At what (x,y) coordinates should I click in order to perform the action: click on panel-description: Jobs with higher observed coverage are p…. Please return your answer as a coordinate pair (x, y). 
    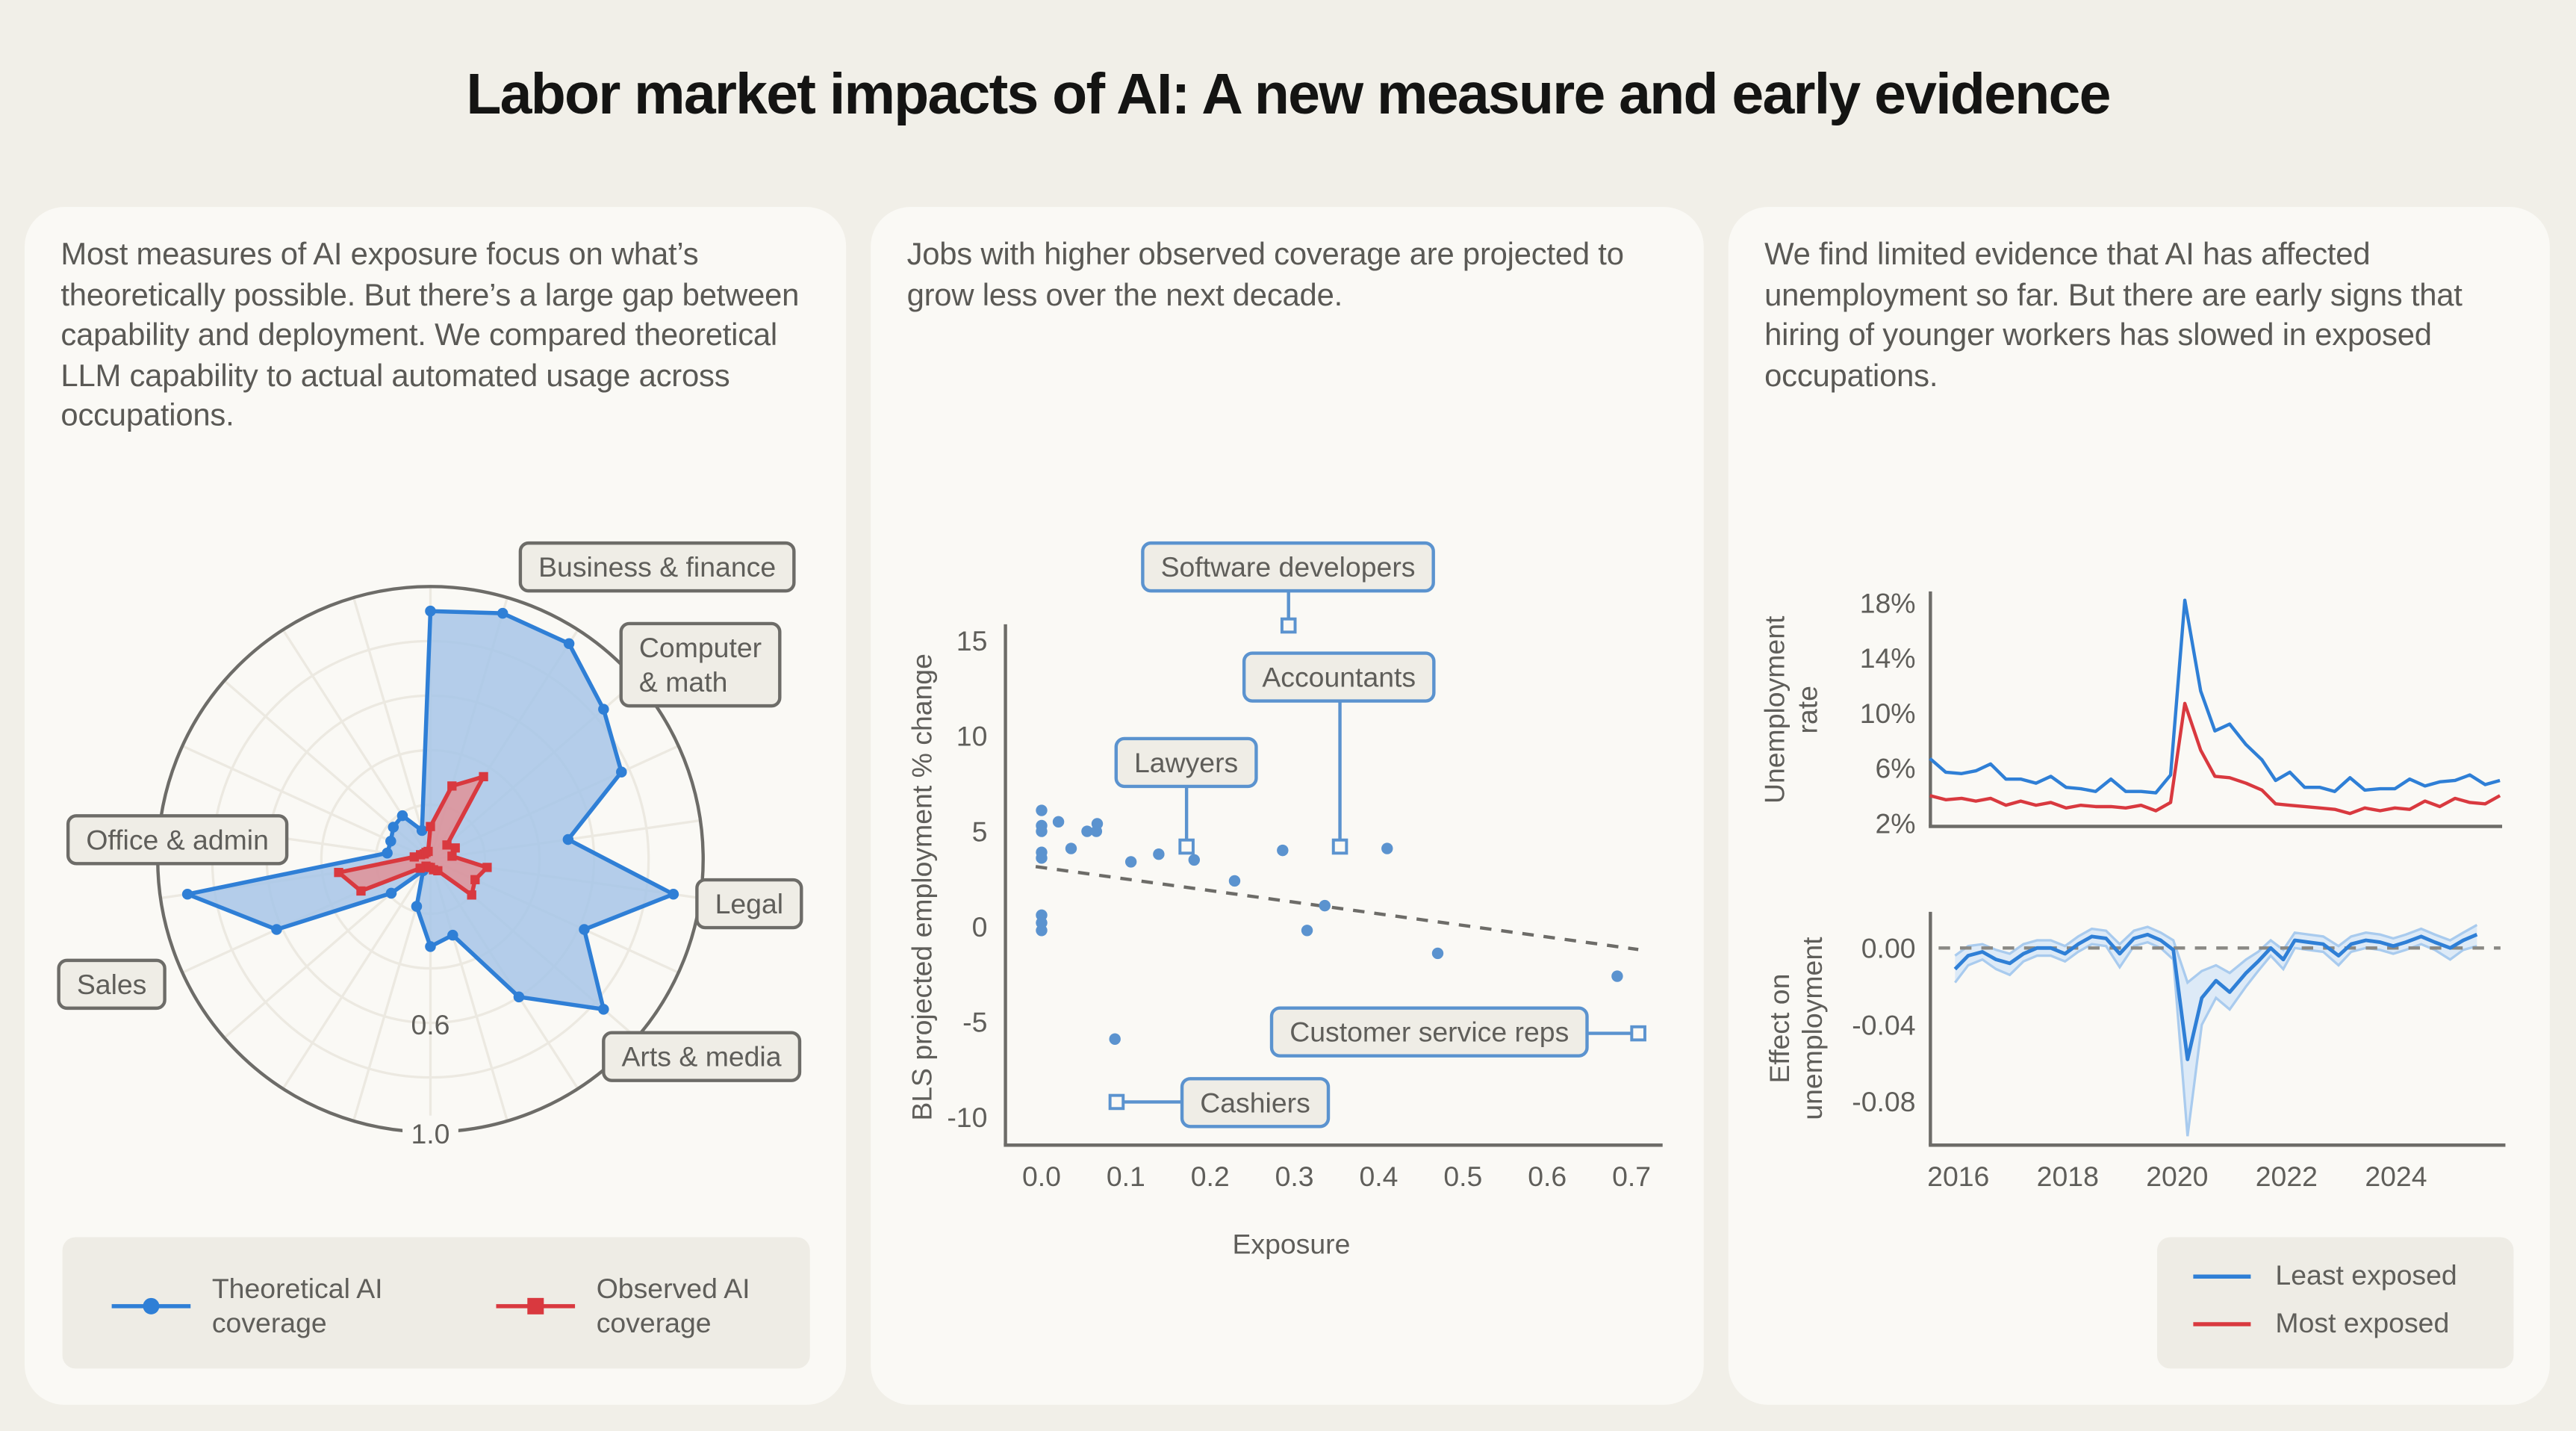
    Looking at the image, I should click on (1265, 276).